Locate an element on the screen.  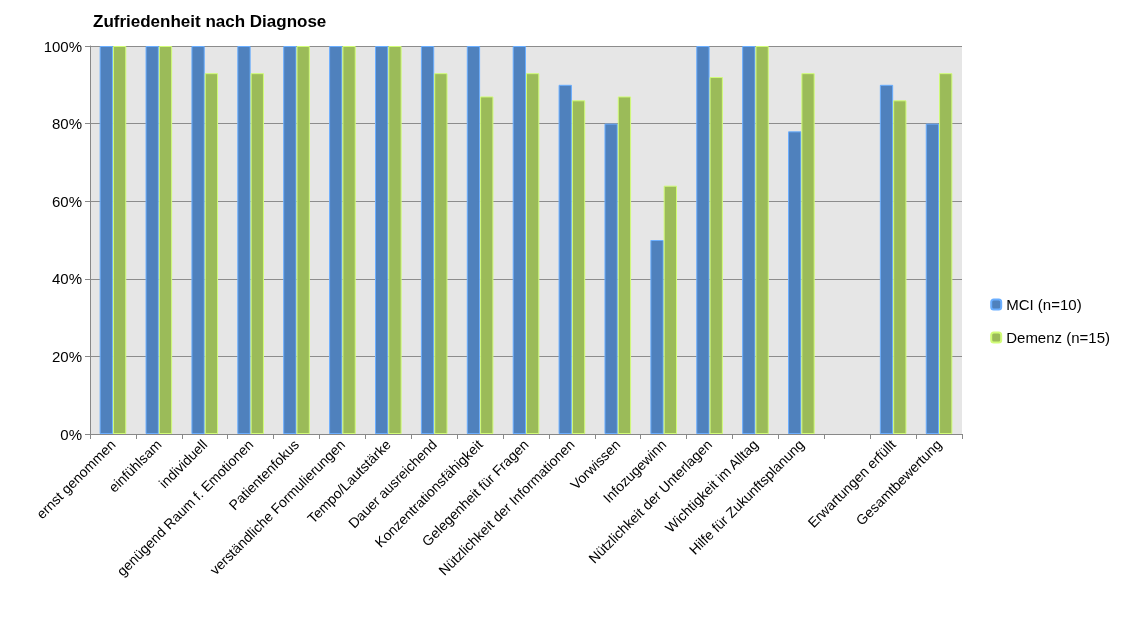
y-tick-label: 40% is located at coordinates (66, 279).